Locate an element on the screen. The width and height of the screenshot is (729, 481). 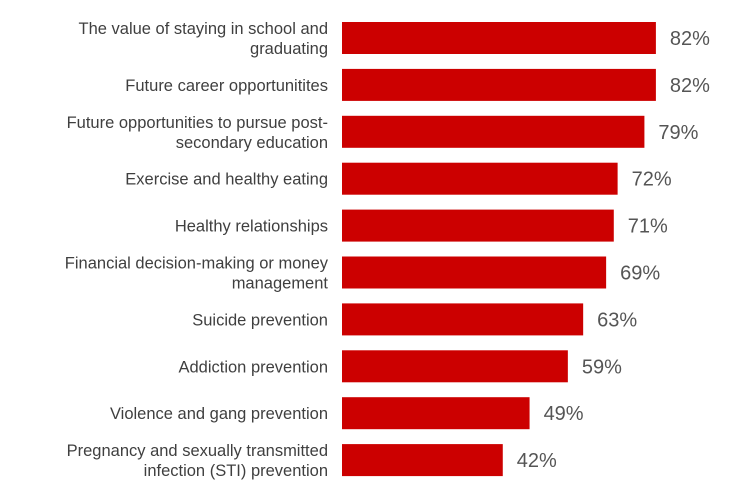
category-label-1-line-2: graduating is located at coordinates (289, 49).